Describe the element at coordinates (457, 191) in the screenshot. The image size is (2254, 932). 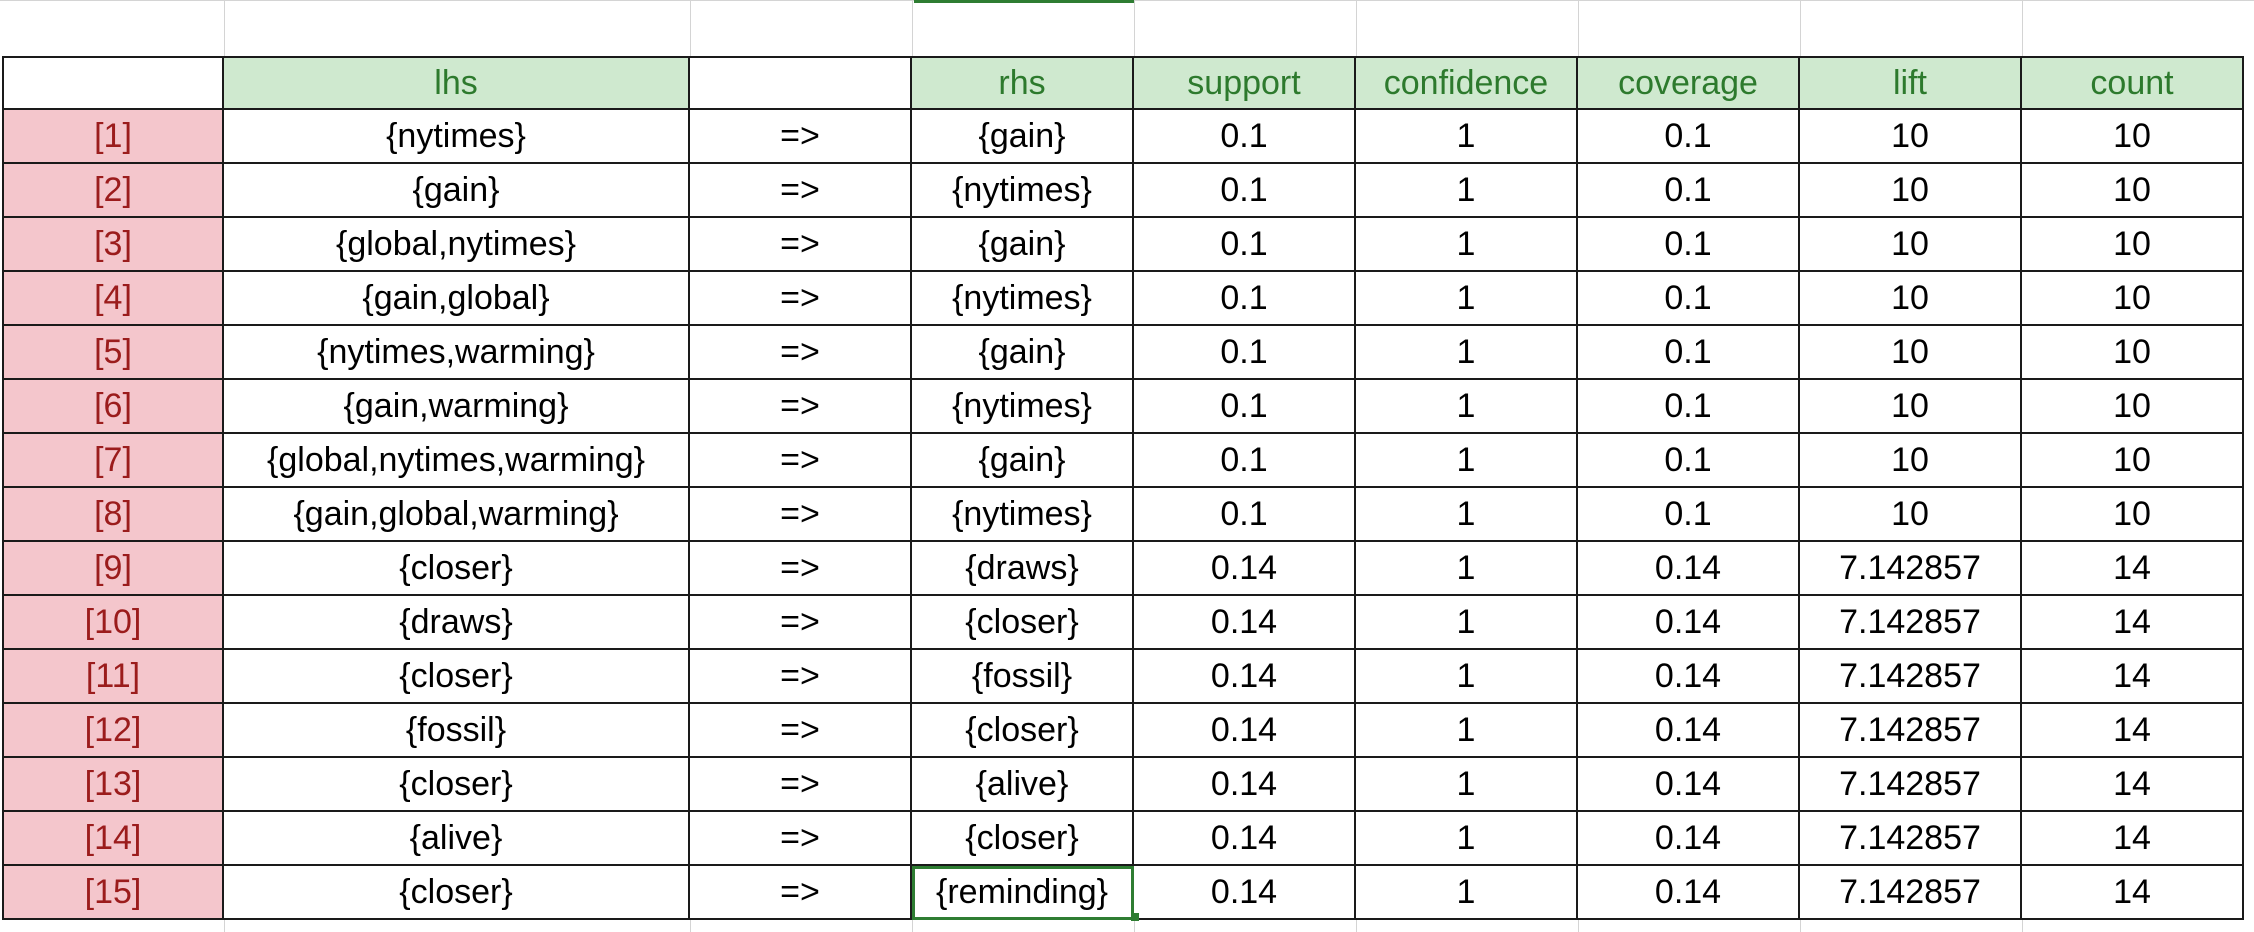
I see `cell-lhs: {gain}` at that location.